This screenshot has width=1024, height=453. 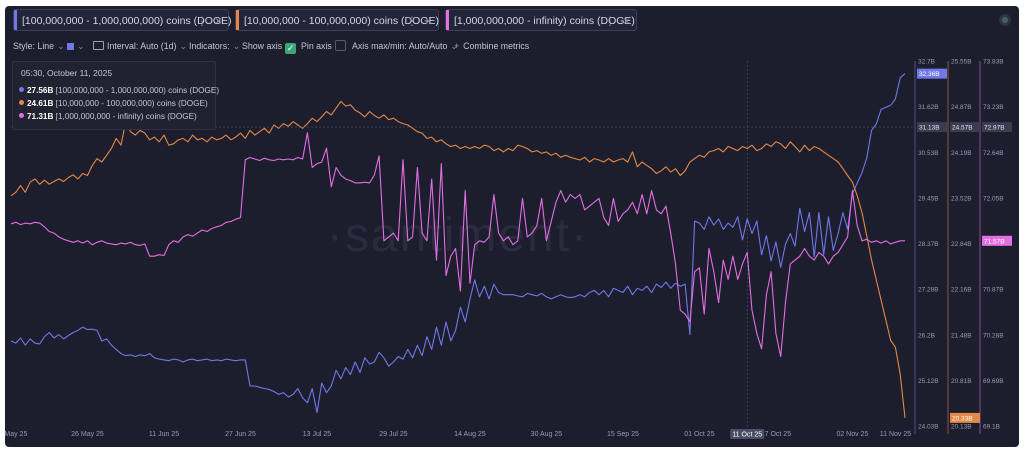 I want to click on x-tick-label: 30 Aug 25, so click(x=547, y=434).